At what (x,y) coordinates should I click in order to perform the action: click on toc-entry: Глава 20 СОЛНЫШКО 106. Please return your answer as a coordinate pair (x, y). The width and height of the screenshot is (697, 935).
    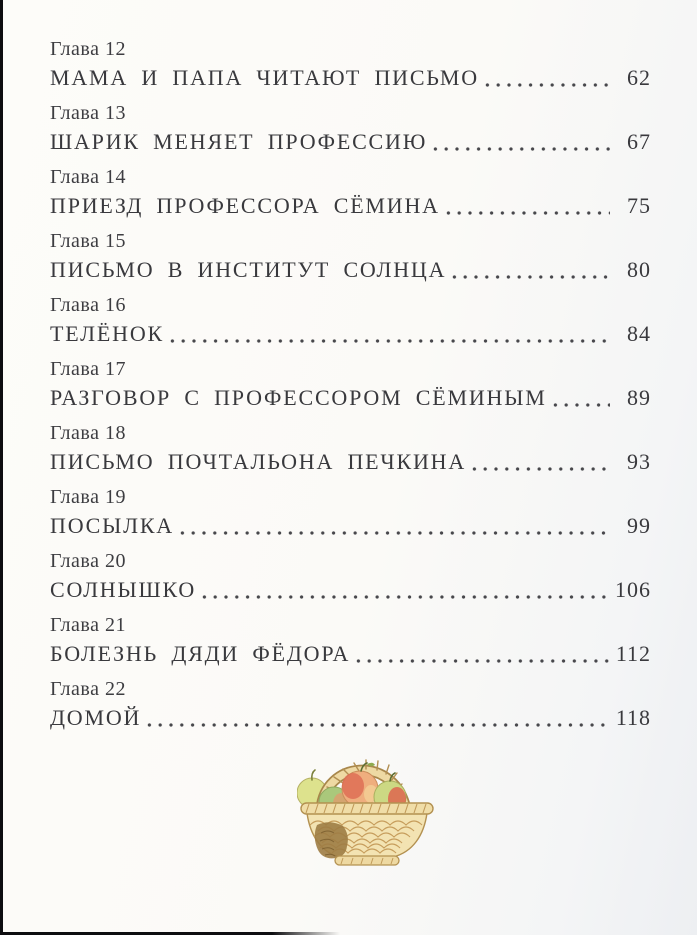
    Looking at the image, I should click on (350, 576).